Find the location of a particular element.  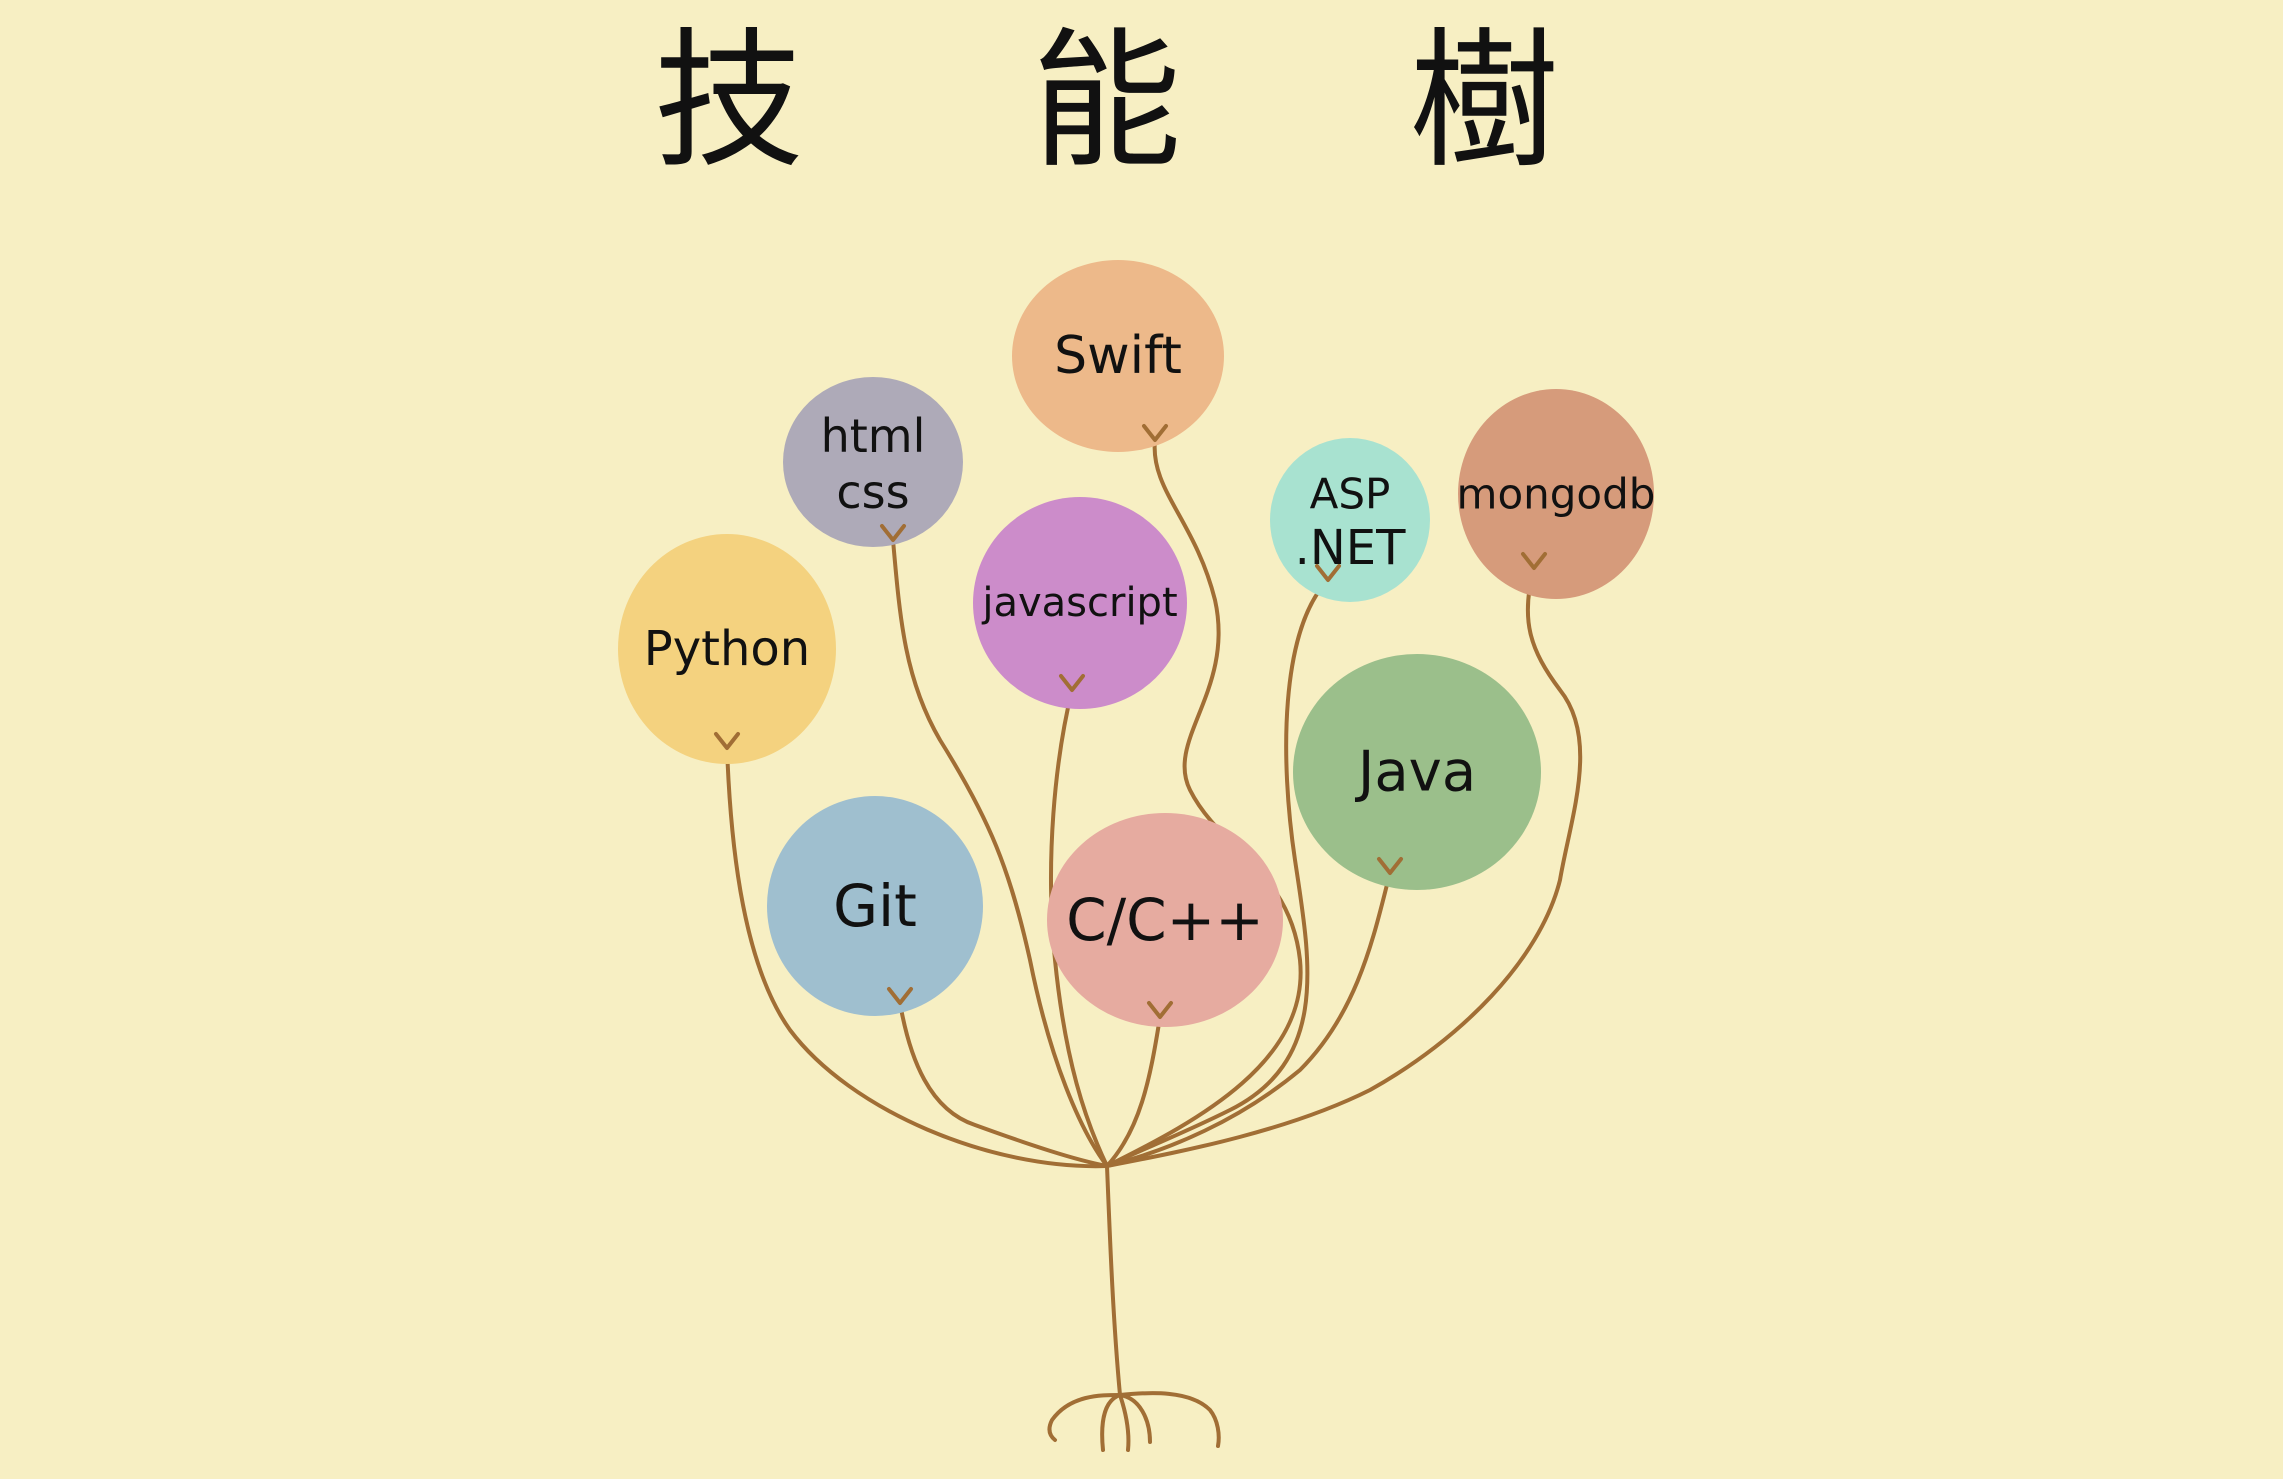

balloon-c-cpp: C/C++ is located at coordinates (1165, 920).